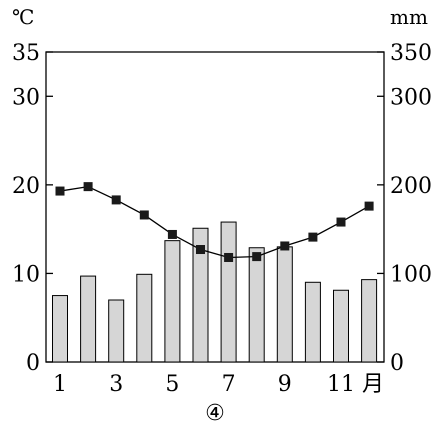 The width and height of the screenshot is (439, 439). Describe the element at coordinates (411, 53) in the screenshot. I see `right-tick-label: 350` at that location.